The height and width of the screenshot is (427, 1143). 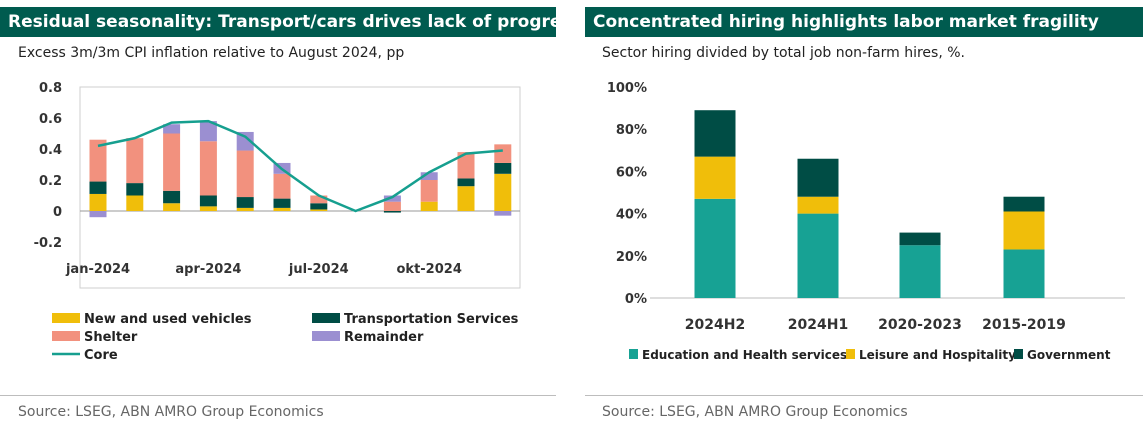 I want to click on legend-label: Leisure and Hospitality, so click(x=937, y=355).